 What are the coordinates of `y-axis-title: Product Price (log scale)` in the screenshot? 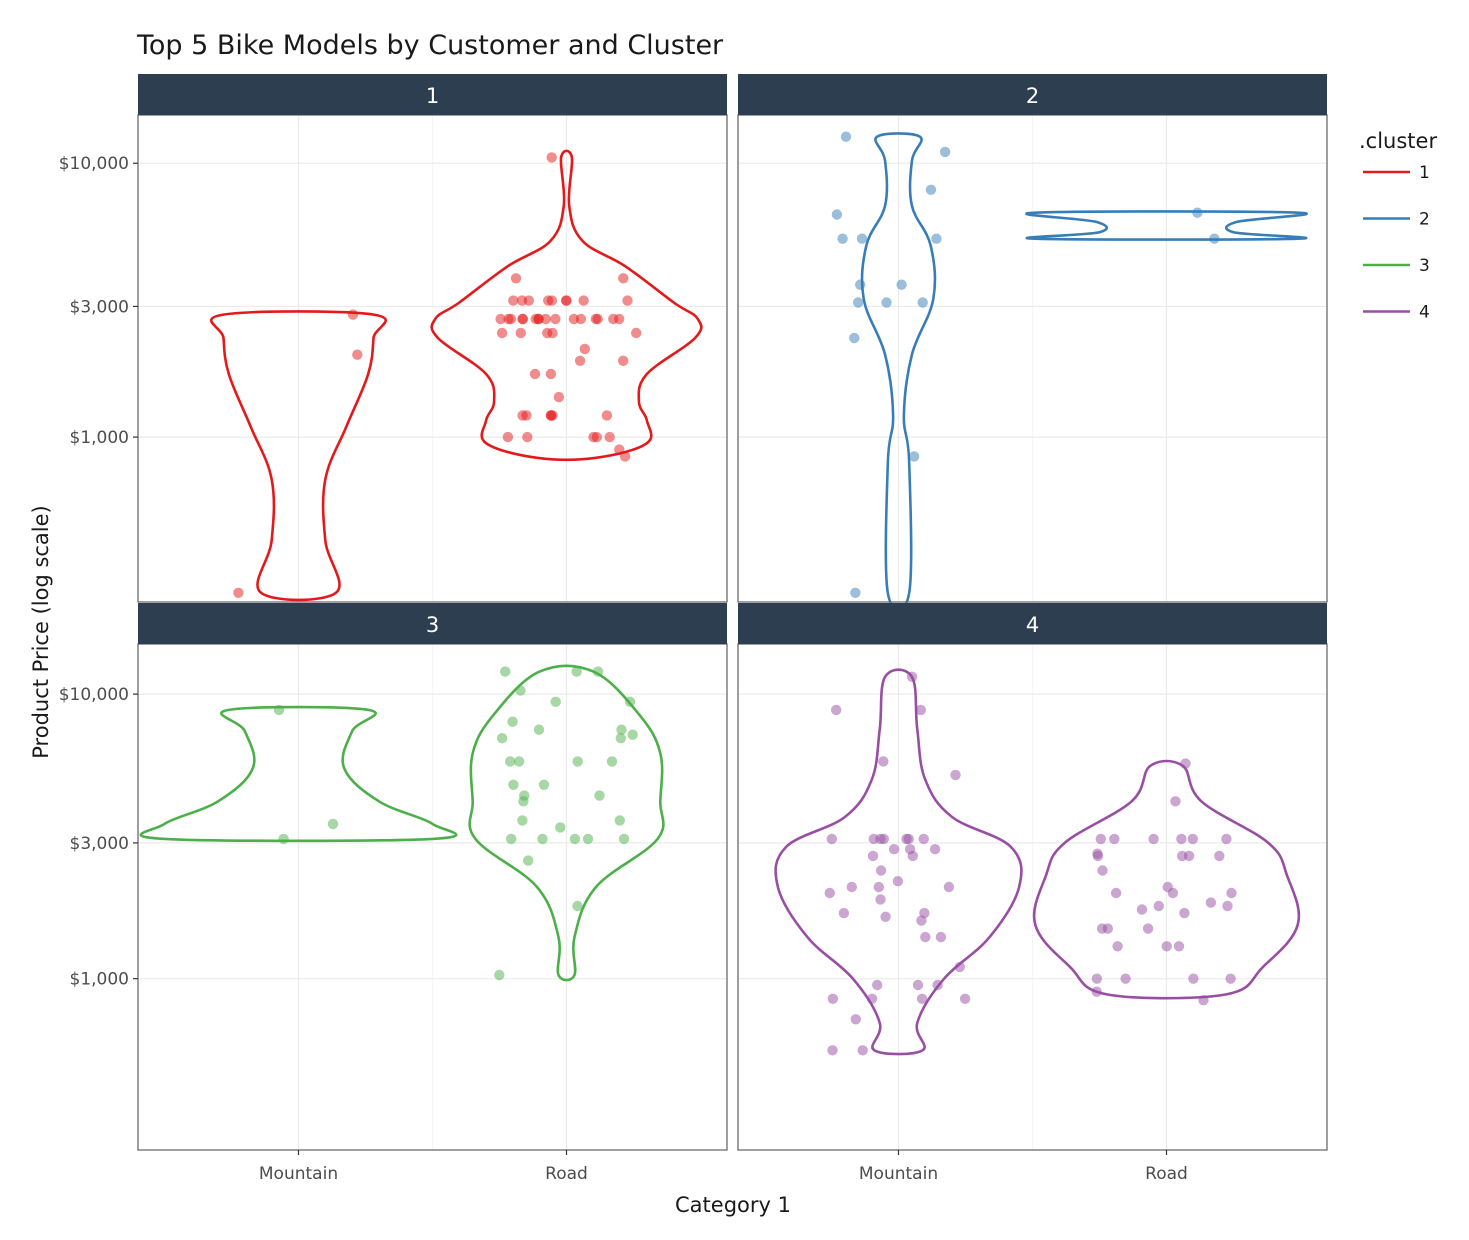 It's located at (41, 632).